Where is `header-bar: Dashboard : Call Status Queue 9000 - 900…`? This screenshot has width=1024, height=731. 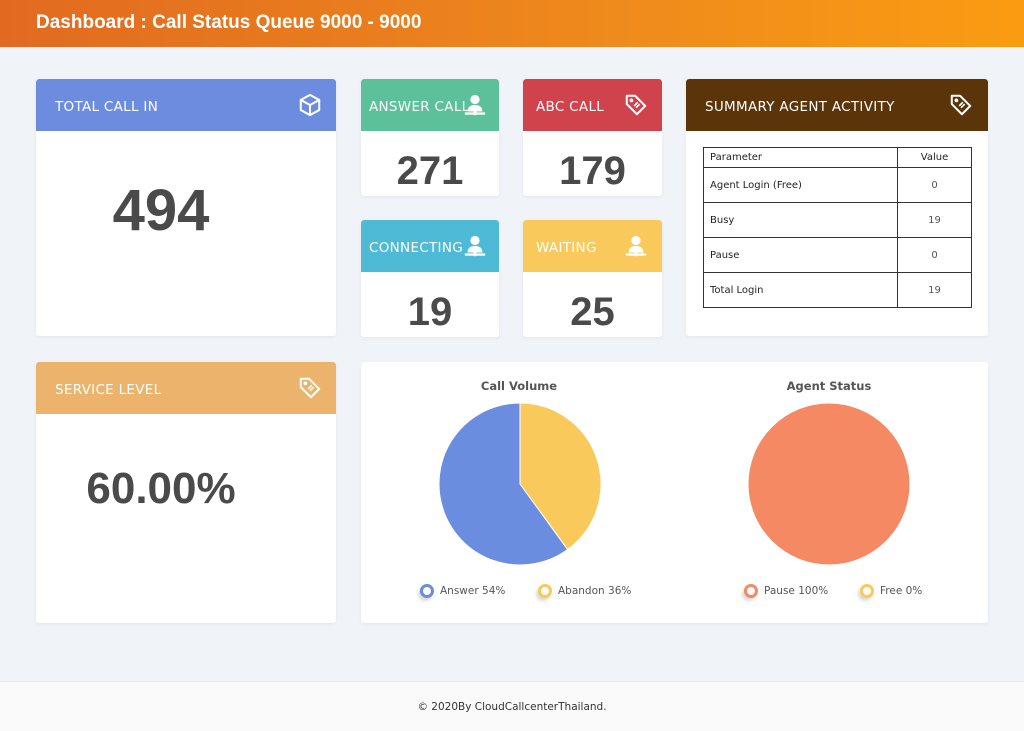 header-bar: Dashboard : Call Status Queue 9000 - 900… is located at coordinates (512, 23).